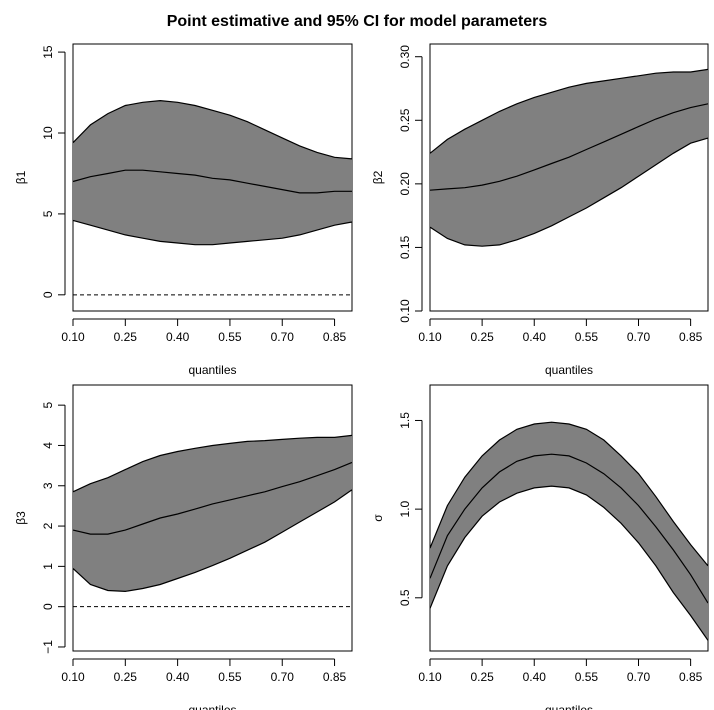  What do you see at coordinates (48, 485) in the screenshot?
I see `y-tick-label: 3` at bounding box center [48, 485].